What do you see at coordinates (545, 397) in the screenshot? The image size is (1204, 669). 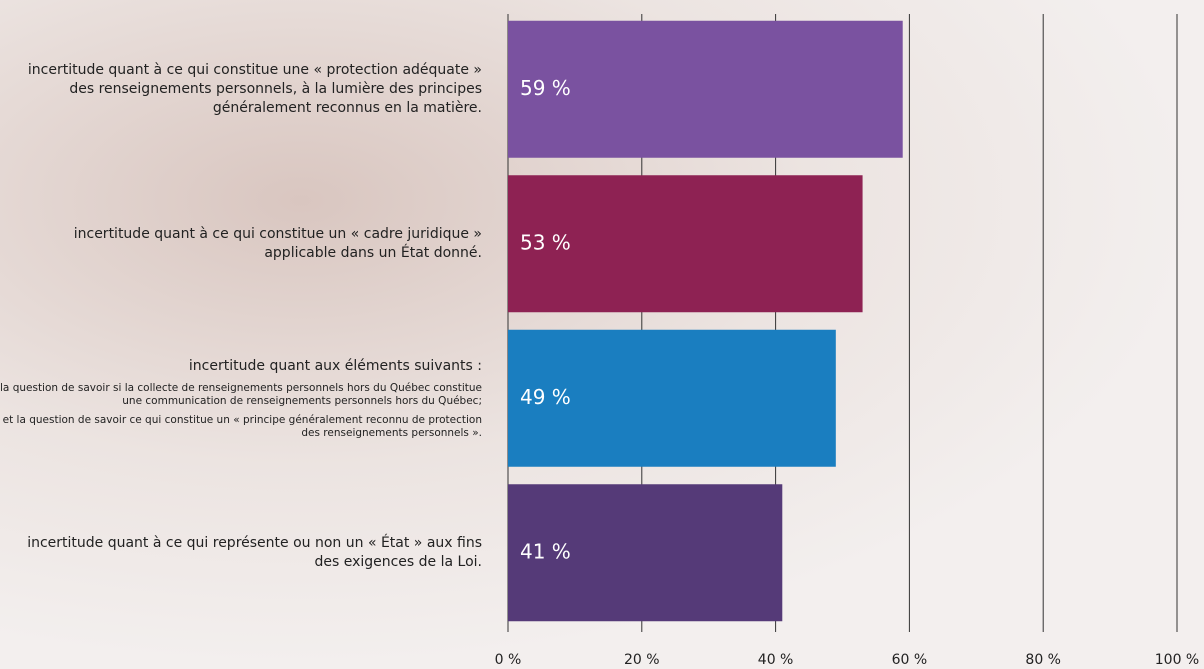 I see `value-label: 49 %` at bounding box center [545, 397].